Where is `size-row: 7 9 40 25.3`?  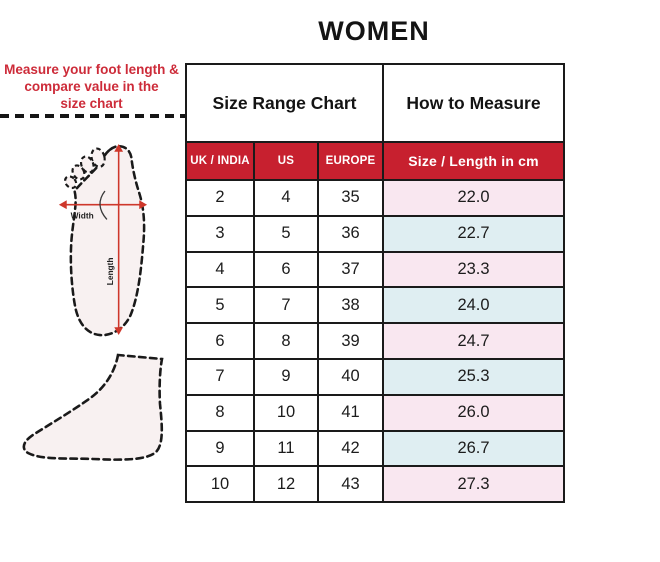 size-row: 7 9 40 25.3 is located at coordinates (375, 376).